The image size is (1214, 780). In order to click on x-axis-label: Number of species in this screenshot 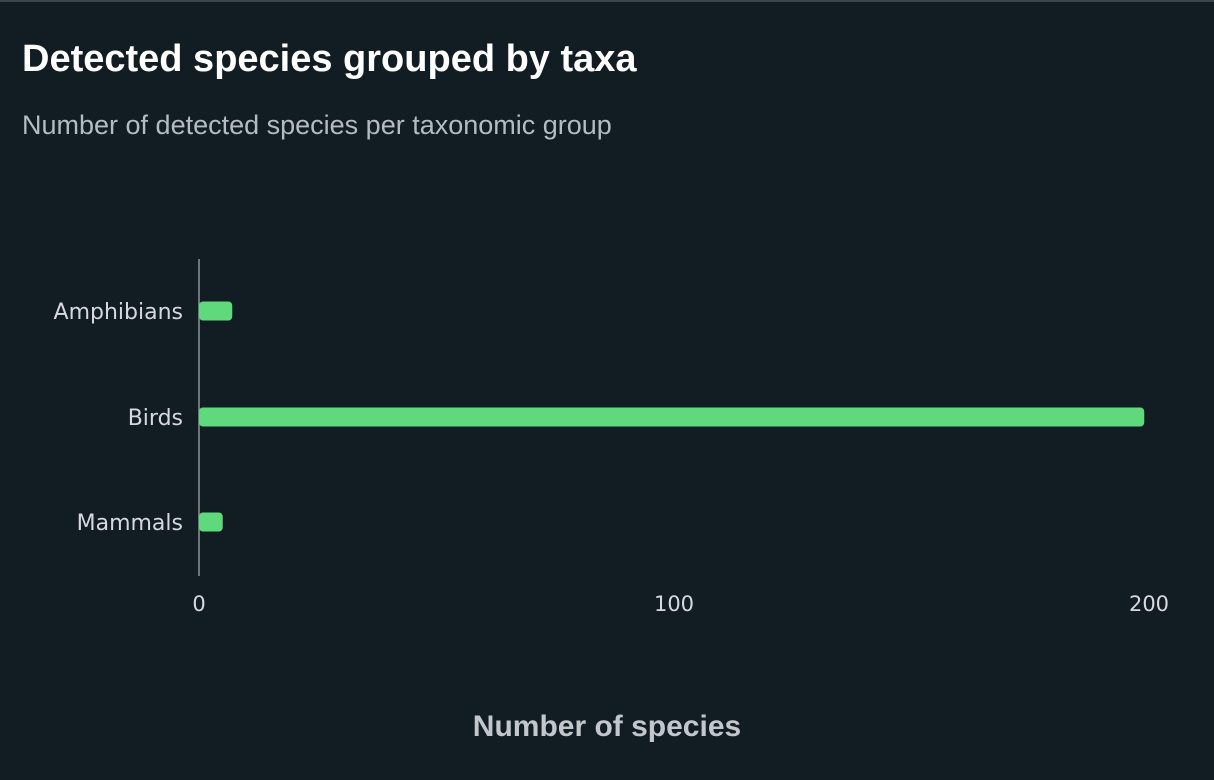, I will do `click(607, 726)`.